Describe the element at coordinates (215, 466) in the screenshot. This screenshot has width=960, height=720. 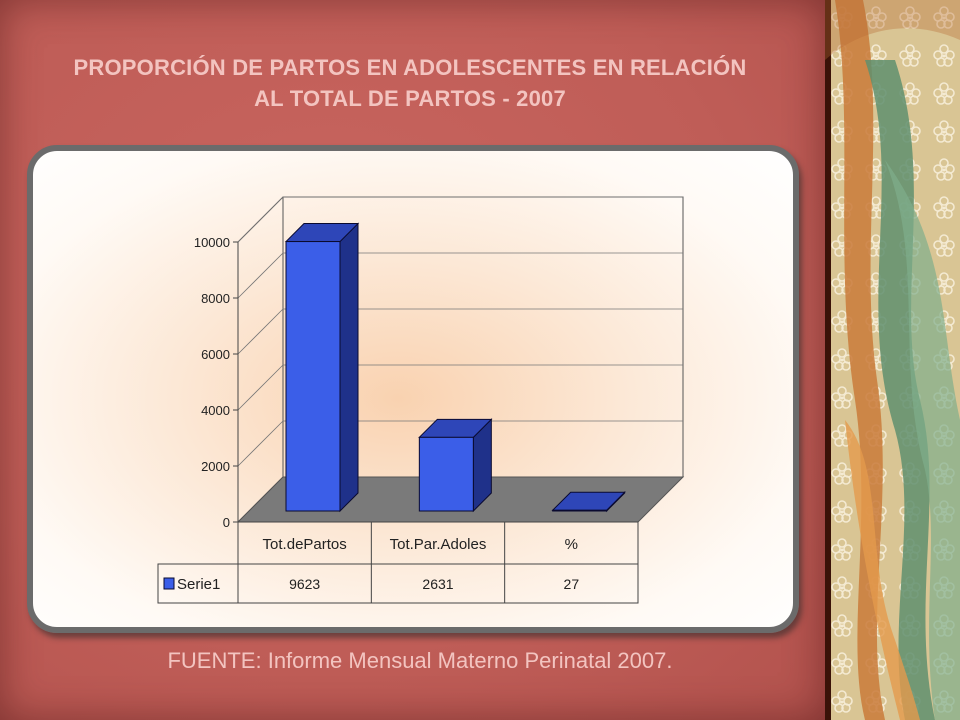
I see `y-tick-label: 2000` at that location.